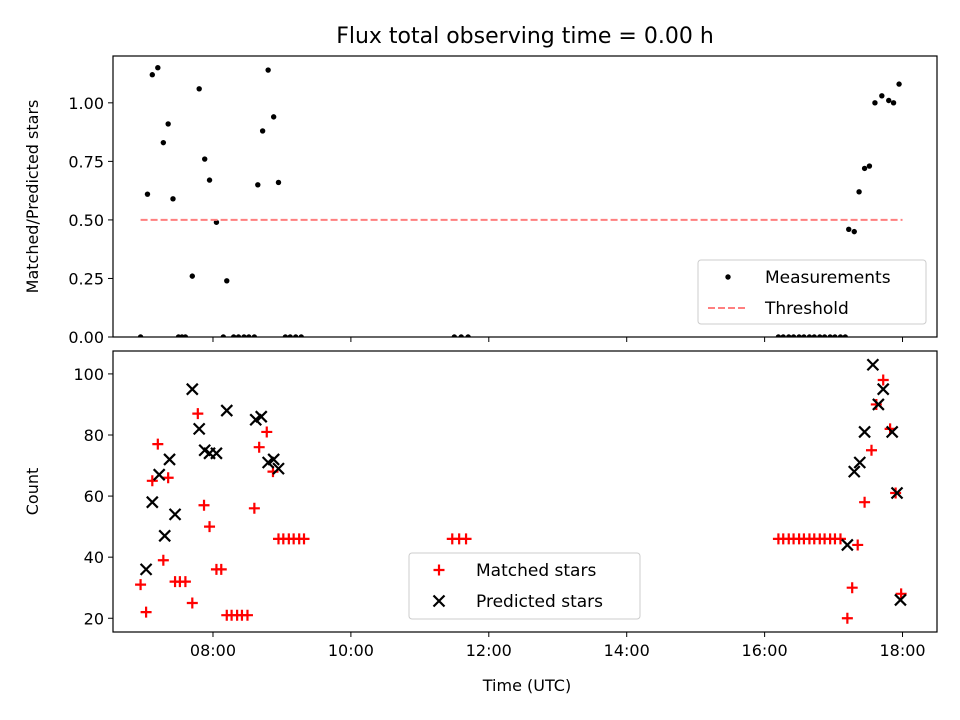 The height and width of the screenshot is (720, 960). I want to click on y-tick-label: 20, so click(94, 618).